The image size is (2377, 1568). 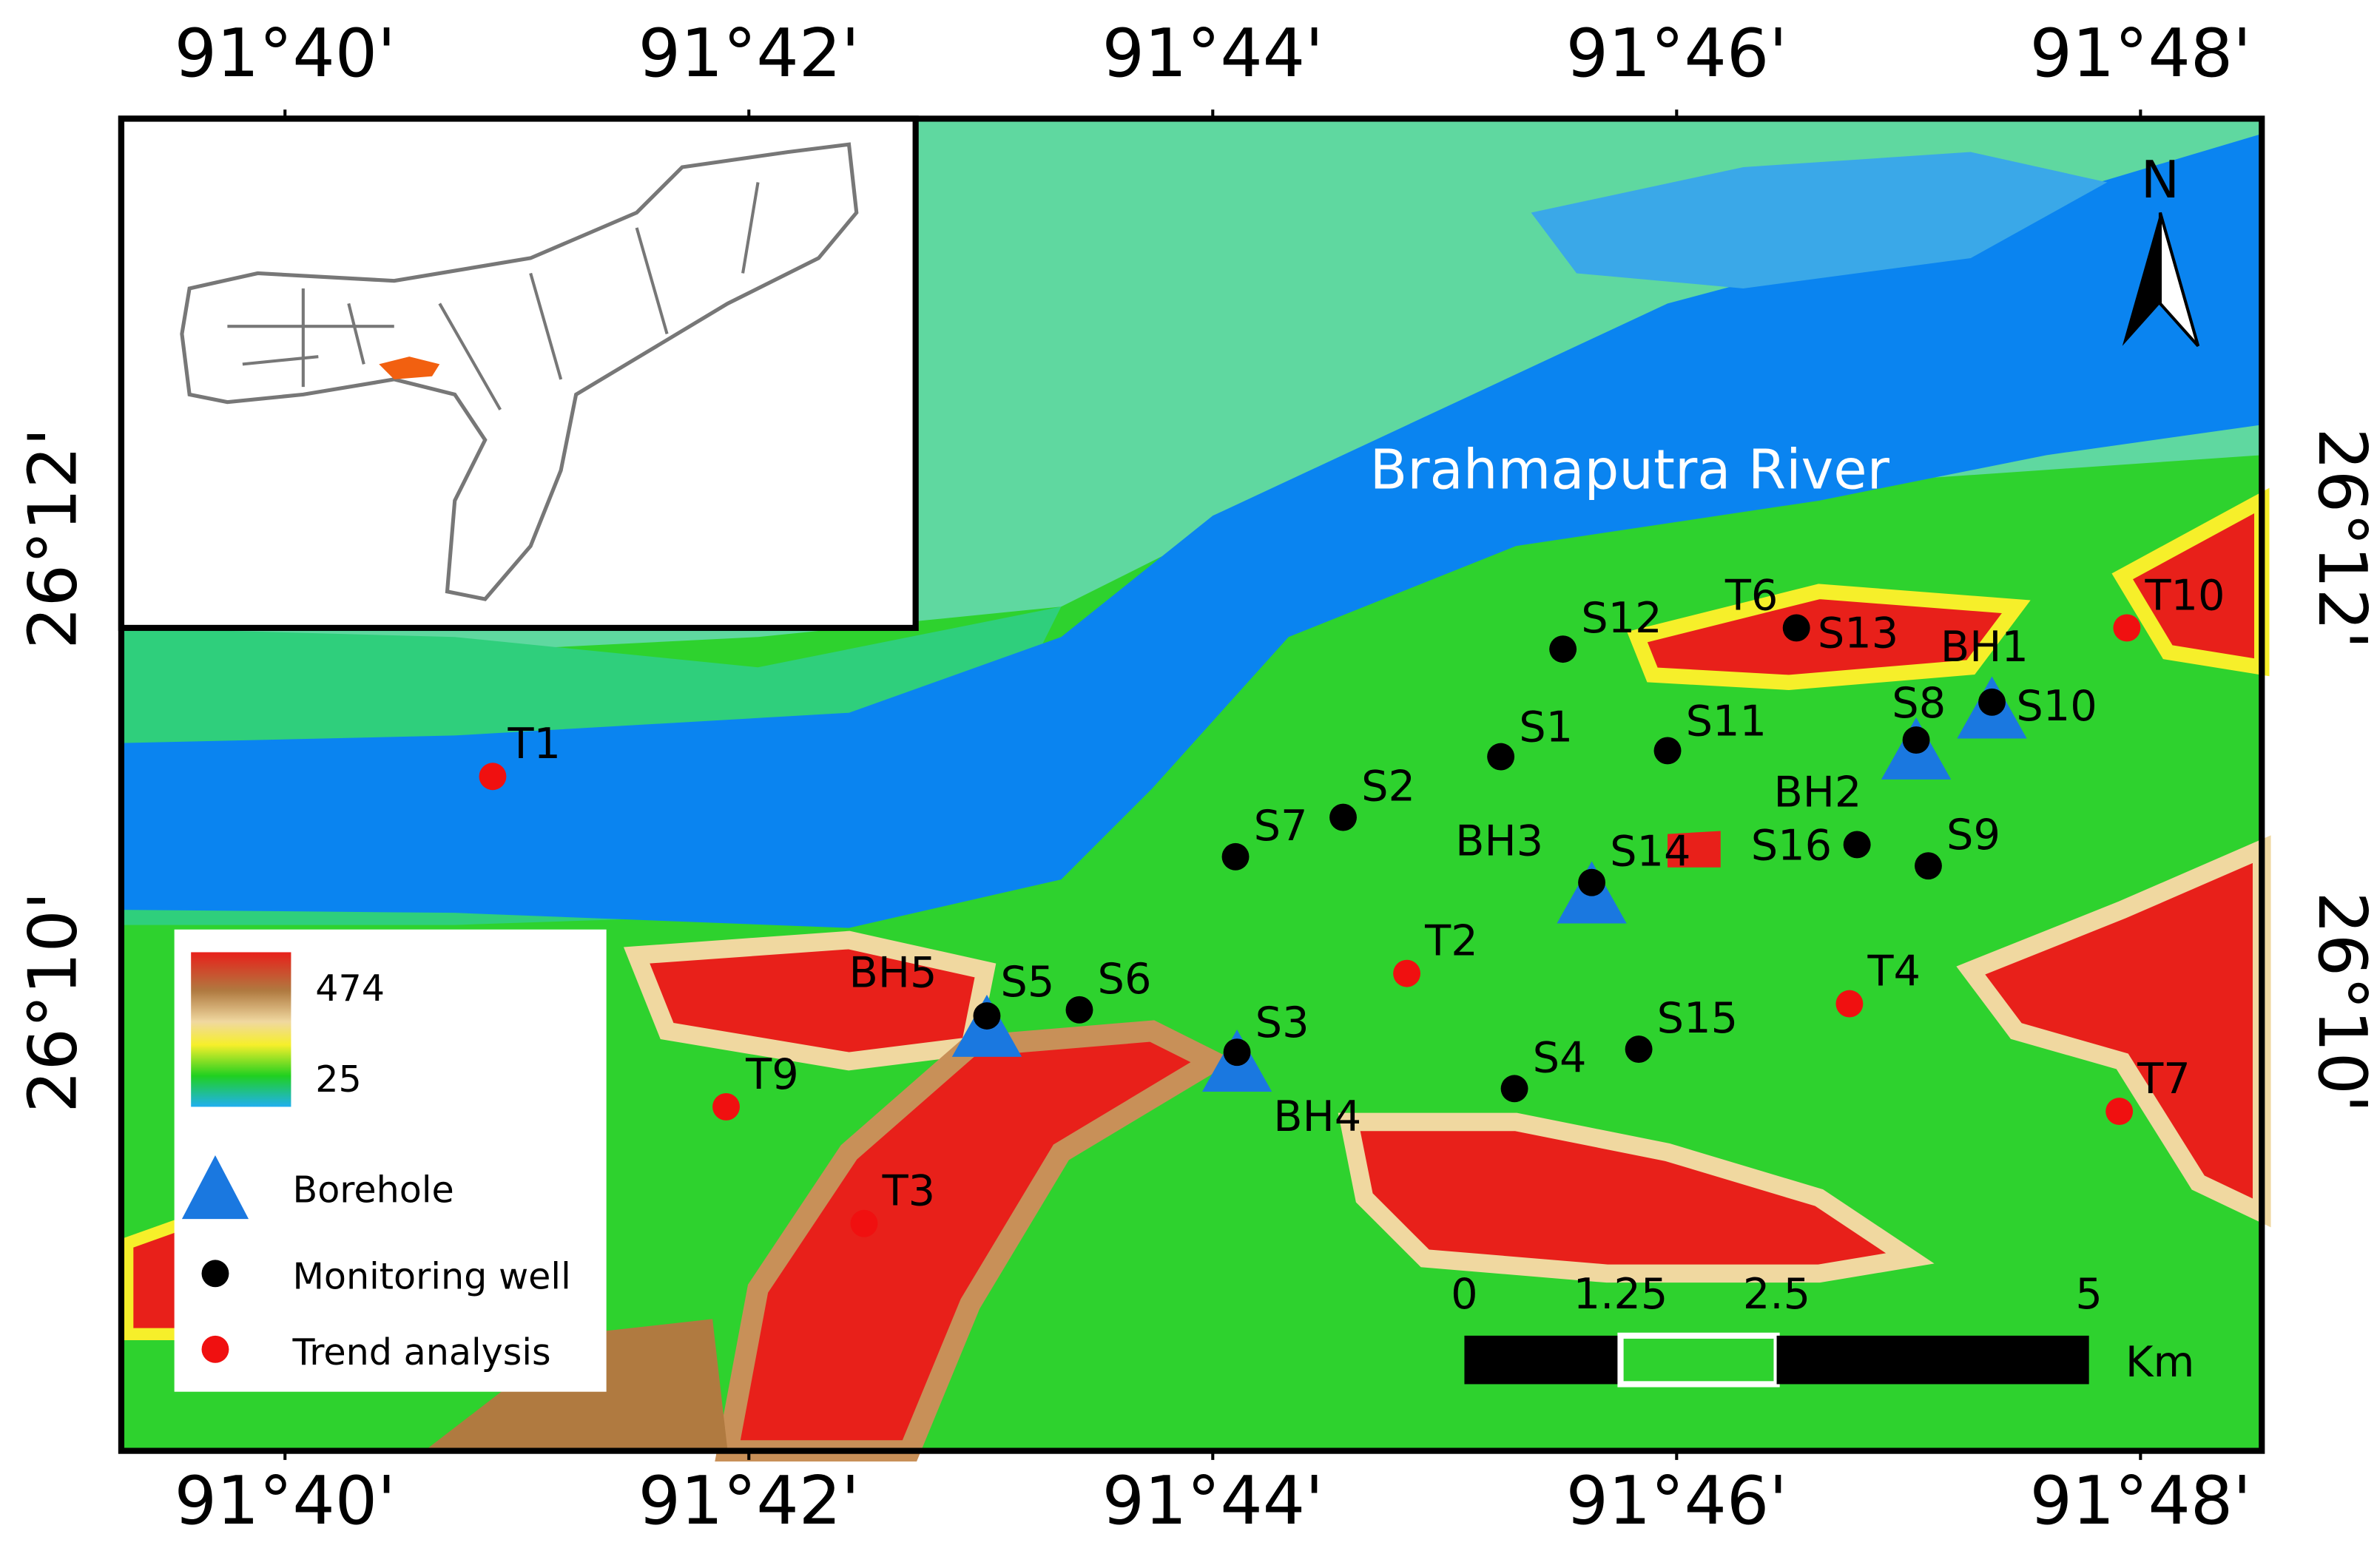 What do you see at coordinates (420, 1352) in the screenshot?
I see `legend-item: Trend analysis` at bounding box center [420, 1352].